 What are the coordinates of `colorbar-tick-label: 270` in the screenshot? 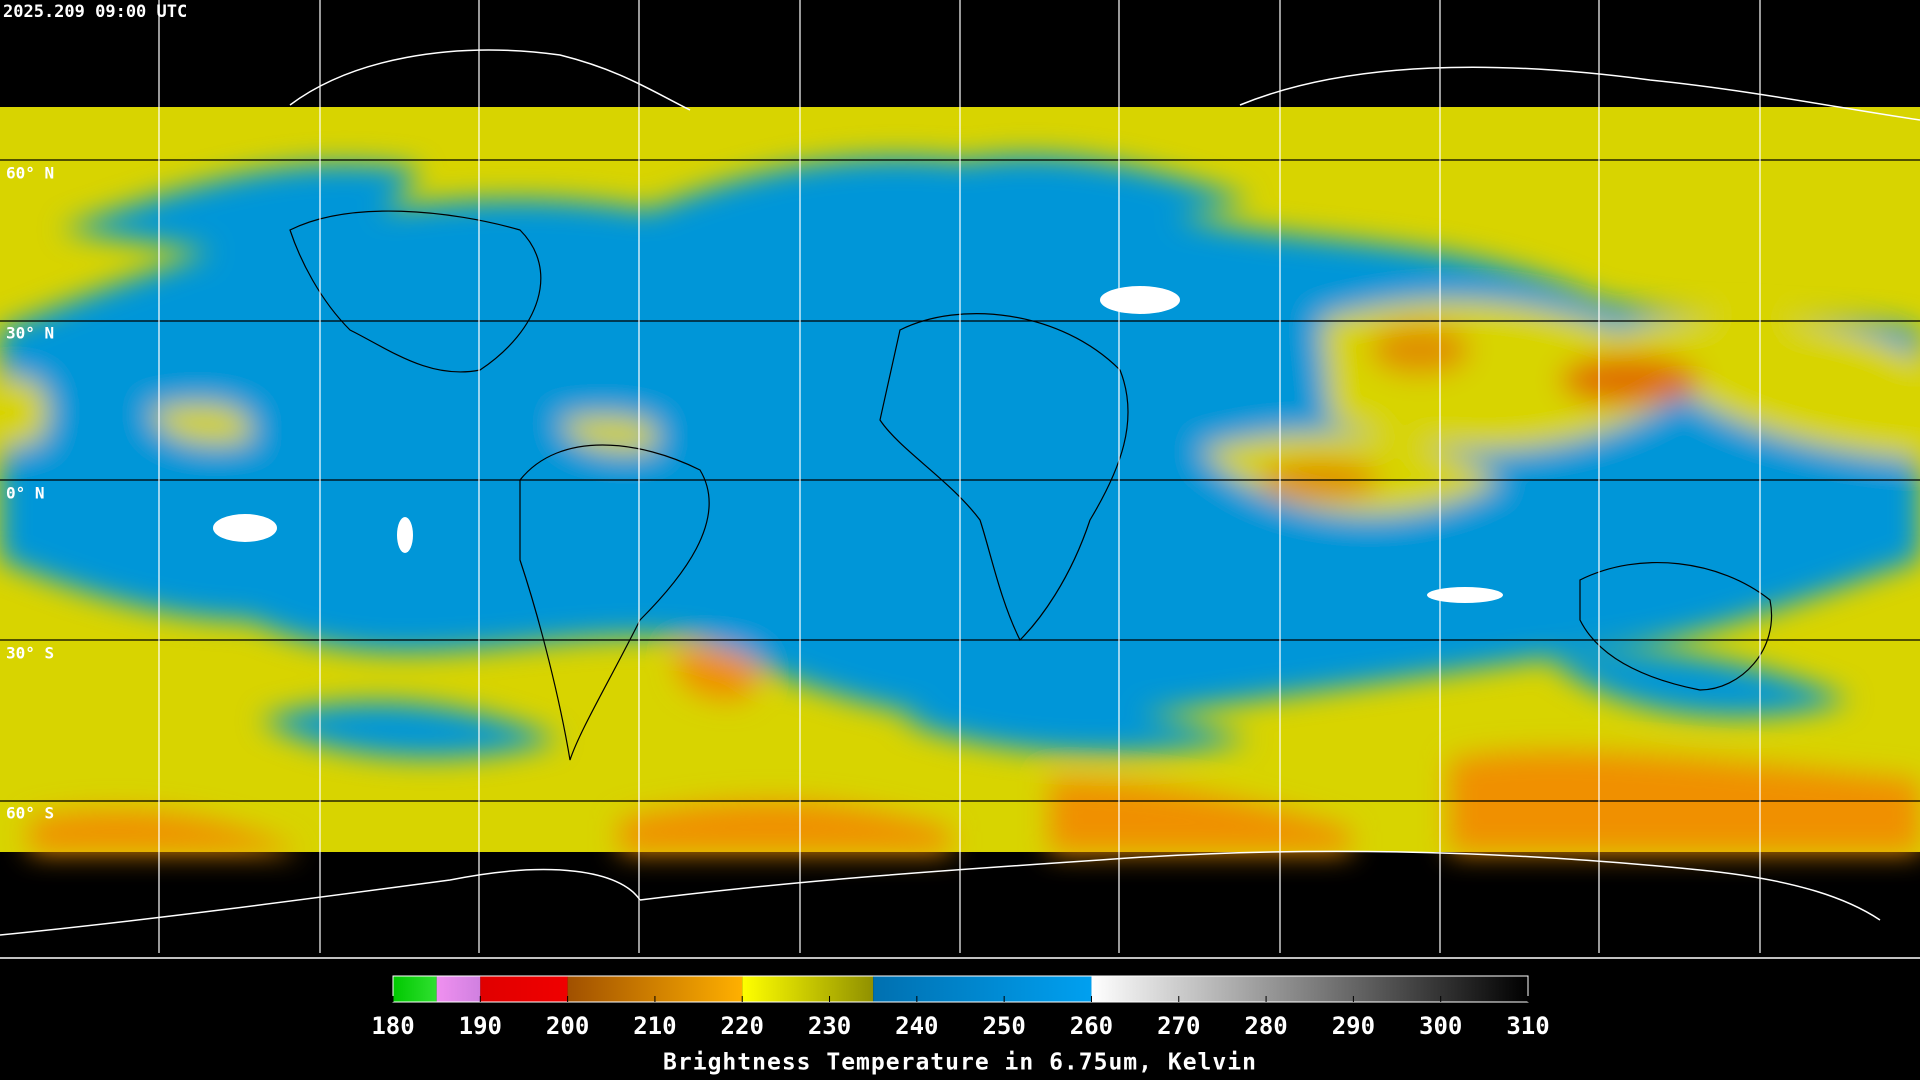 It's located at (1178, 1026).